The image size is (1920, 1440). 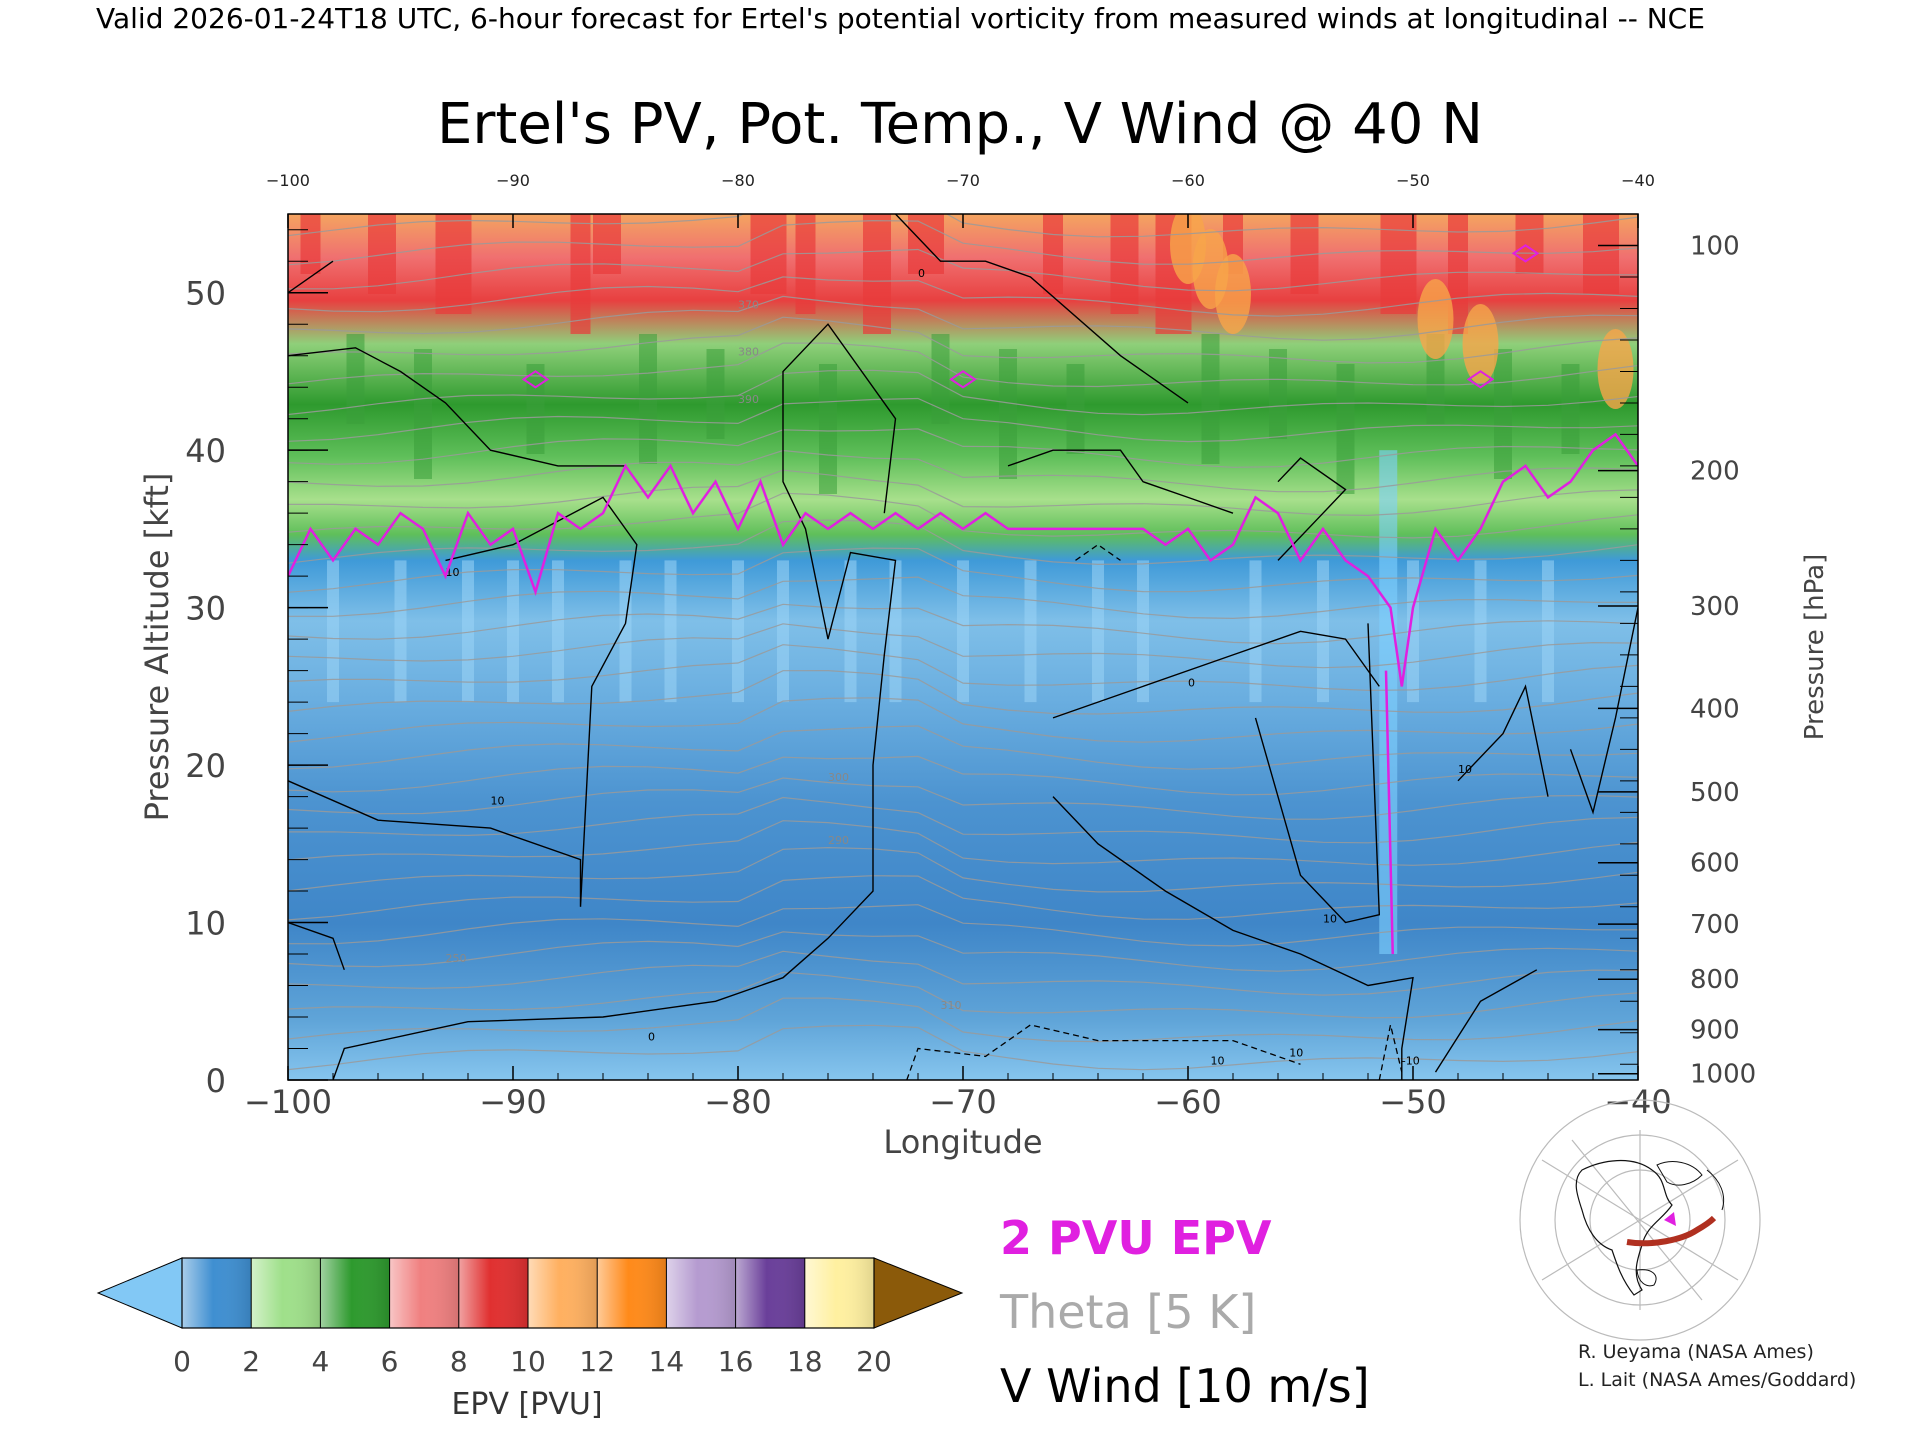 I want to click on y-tick-label: 0, so click(x=216, y=1081).